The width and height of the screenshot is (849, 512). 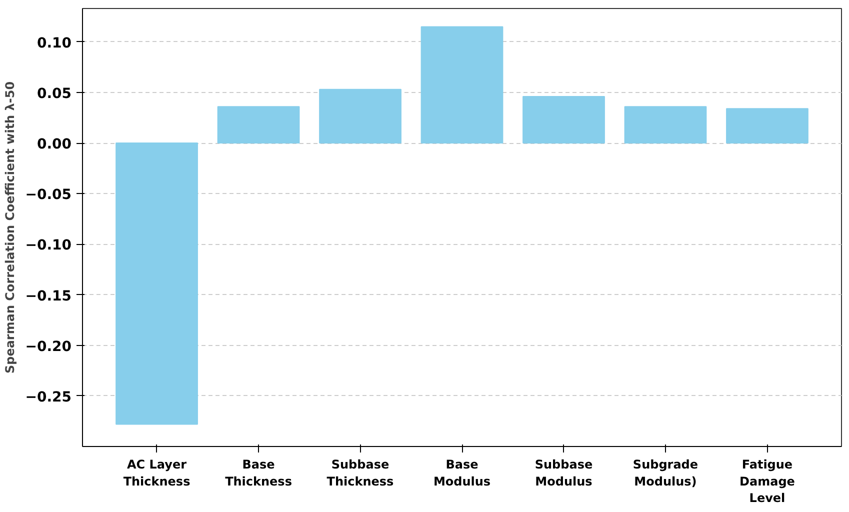 What do you see at coordinates (665, 473) in the screenshot?
I see `x-tick-label: Subgrade Modulus)` at bounding box center [665, 473].